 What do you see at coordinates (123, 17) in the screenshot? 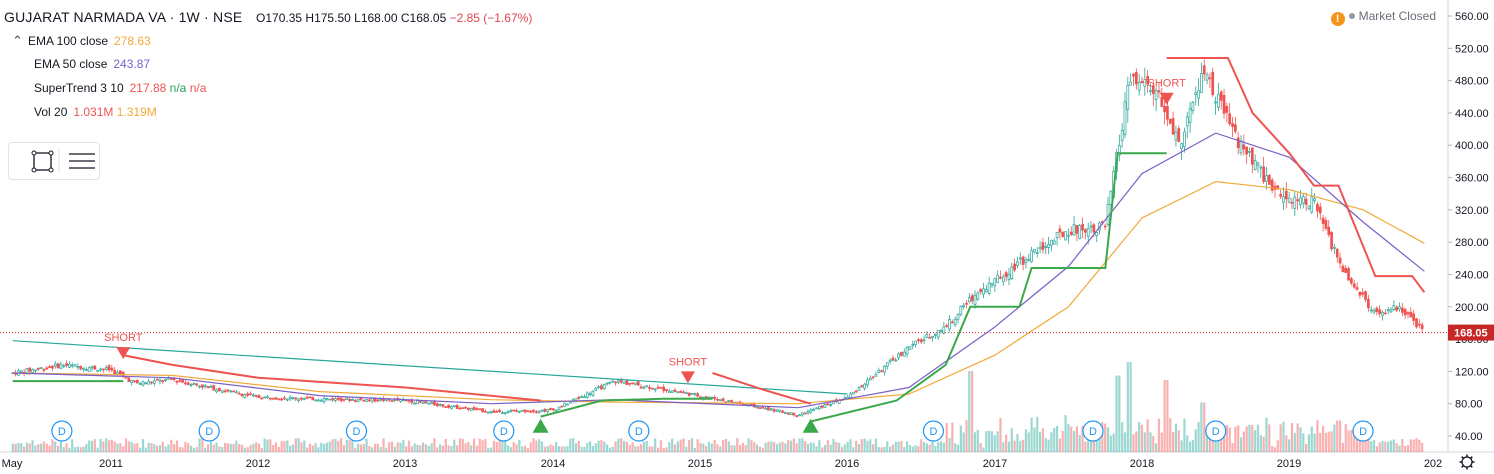
I see `symbol-title: GUJARAT NARMADA VA · 1W · NSE` at bounding box center [123, 17].